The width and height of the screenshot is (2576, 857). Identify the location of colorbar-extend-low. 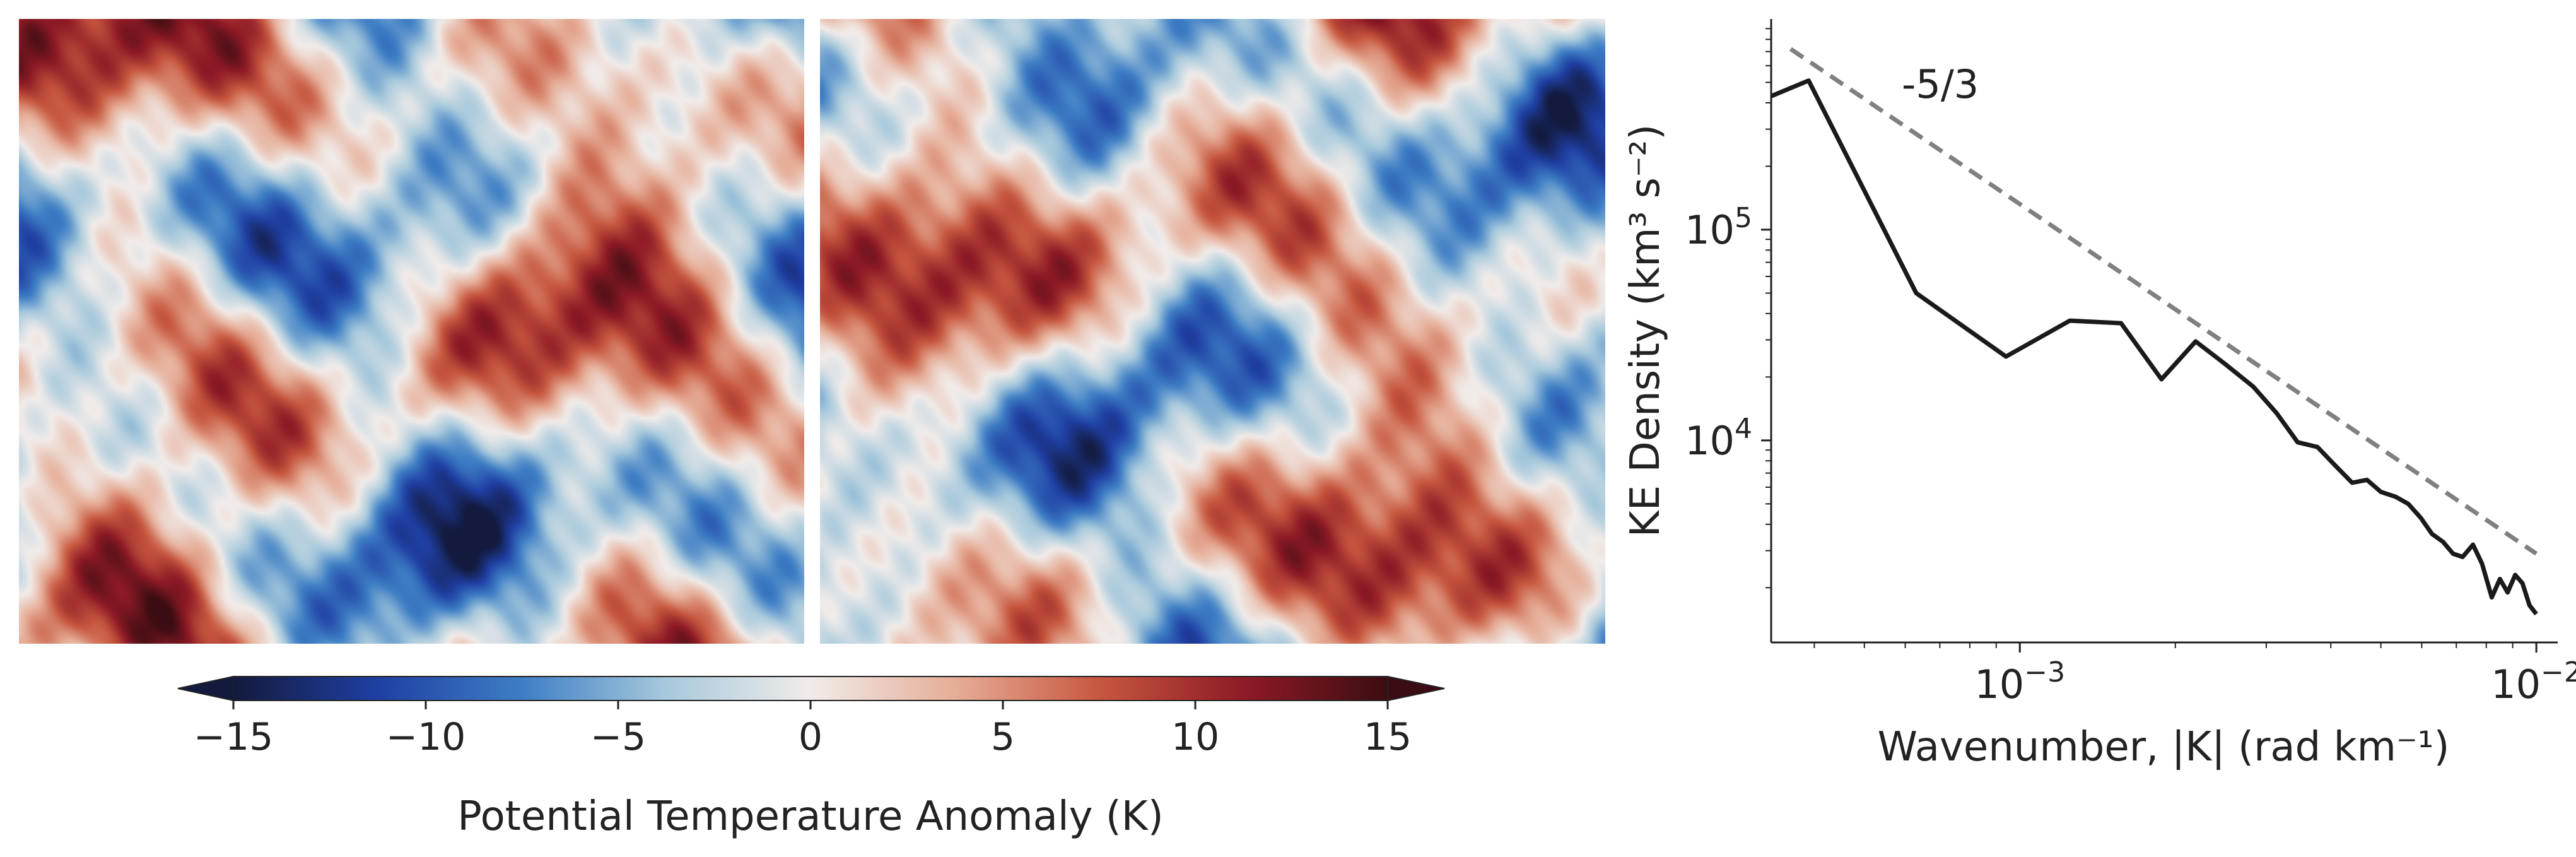
(205, 688).